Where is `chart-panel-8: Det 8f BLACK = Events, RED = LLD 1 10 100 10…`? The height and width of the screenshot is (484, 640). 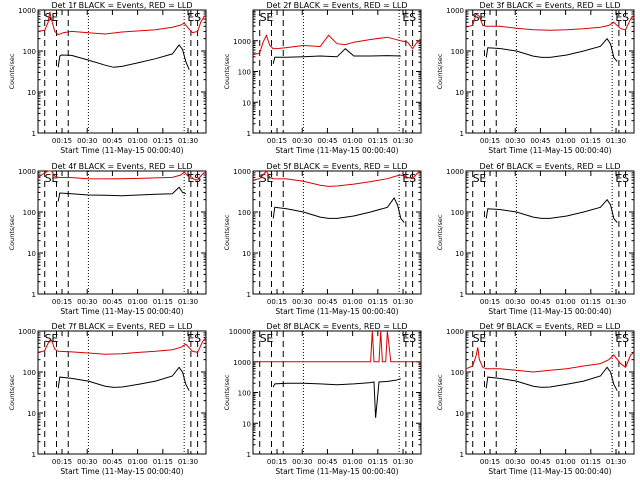
chart-panel-8: Det 8f BLACK = Events, RED = LLD 1 10 100 10… is located at coordinates (322, 399).